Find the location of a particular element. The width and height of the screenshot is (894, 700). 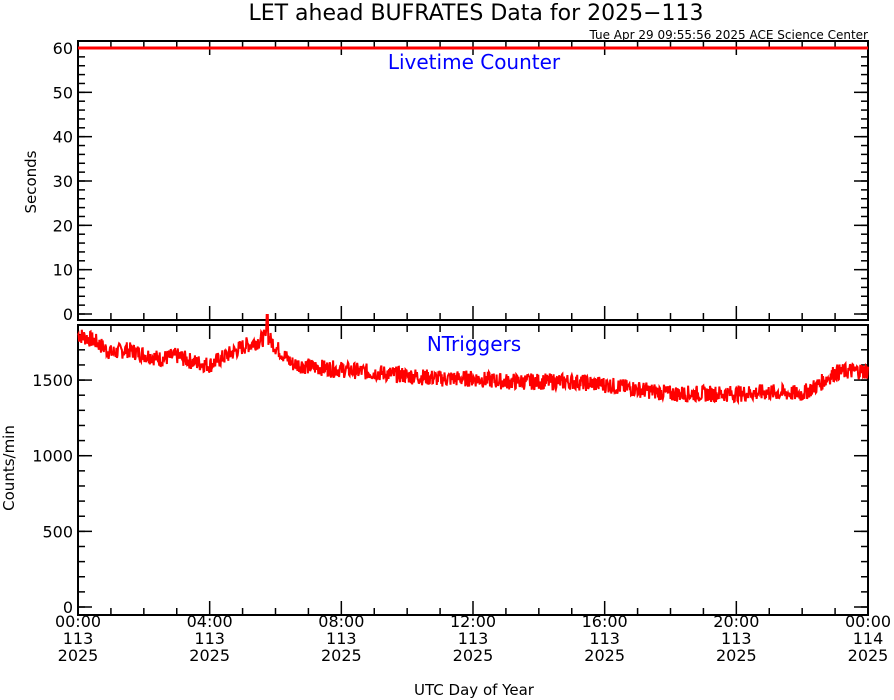

ntriggers-panel-title: NTriggers is located at coordinates (474, 344).